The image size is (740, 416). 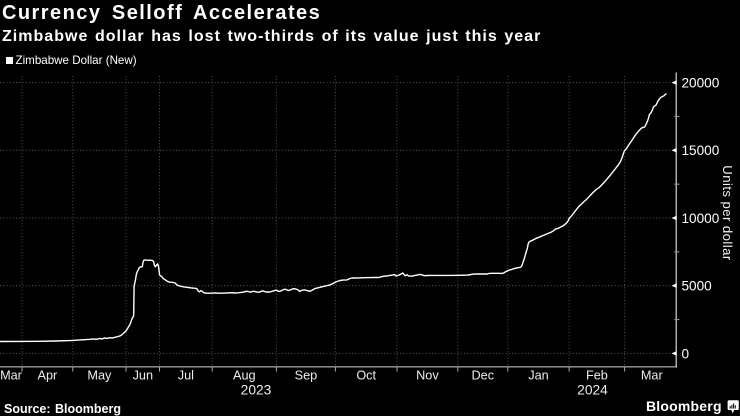 What do you see at coordinates (186, 375) in the screenshot?
I see `svg-text: Jul` at bounding box center [186, 375].